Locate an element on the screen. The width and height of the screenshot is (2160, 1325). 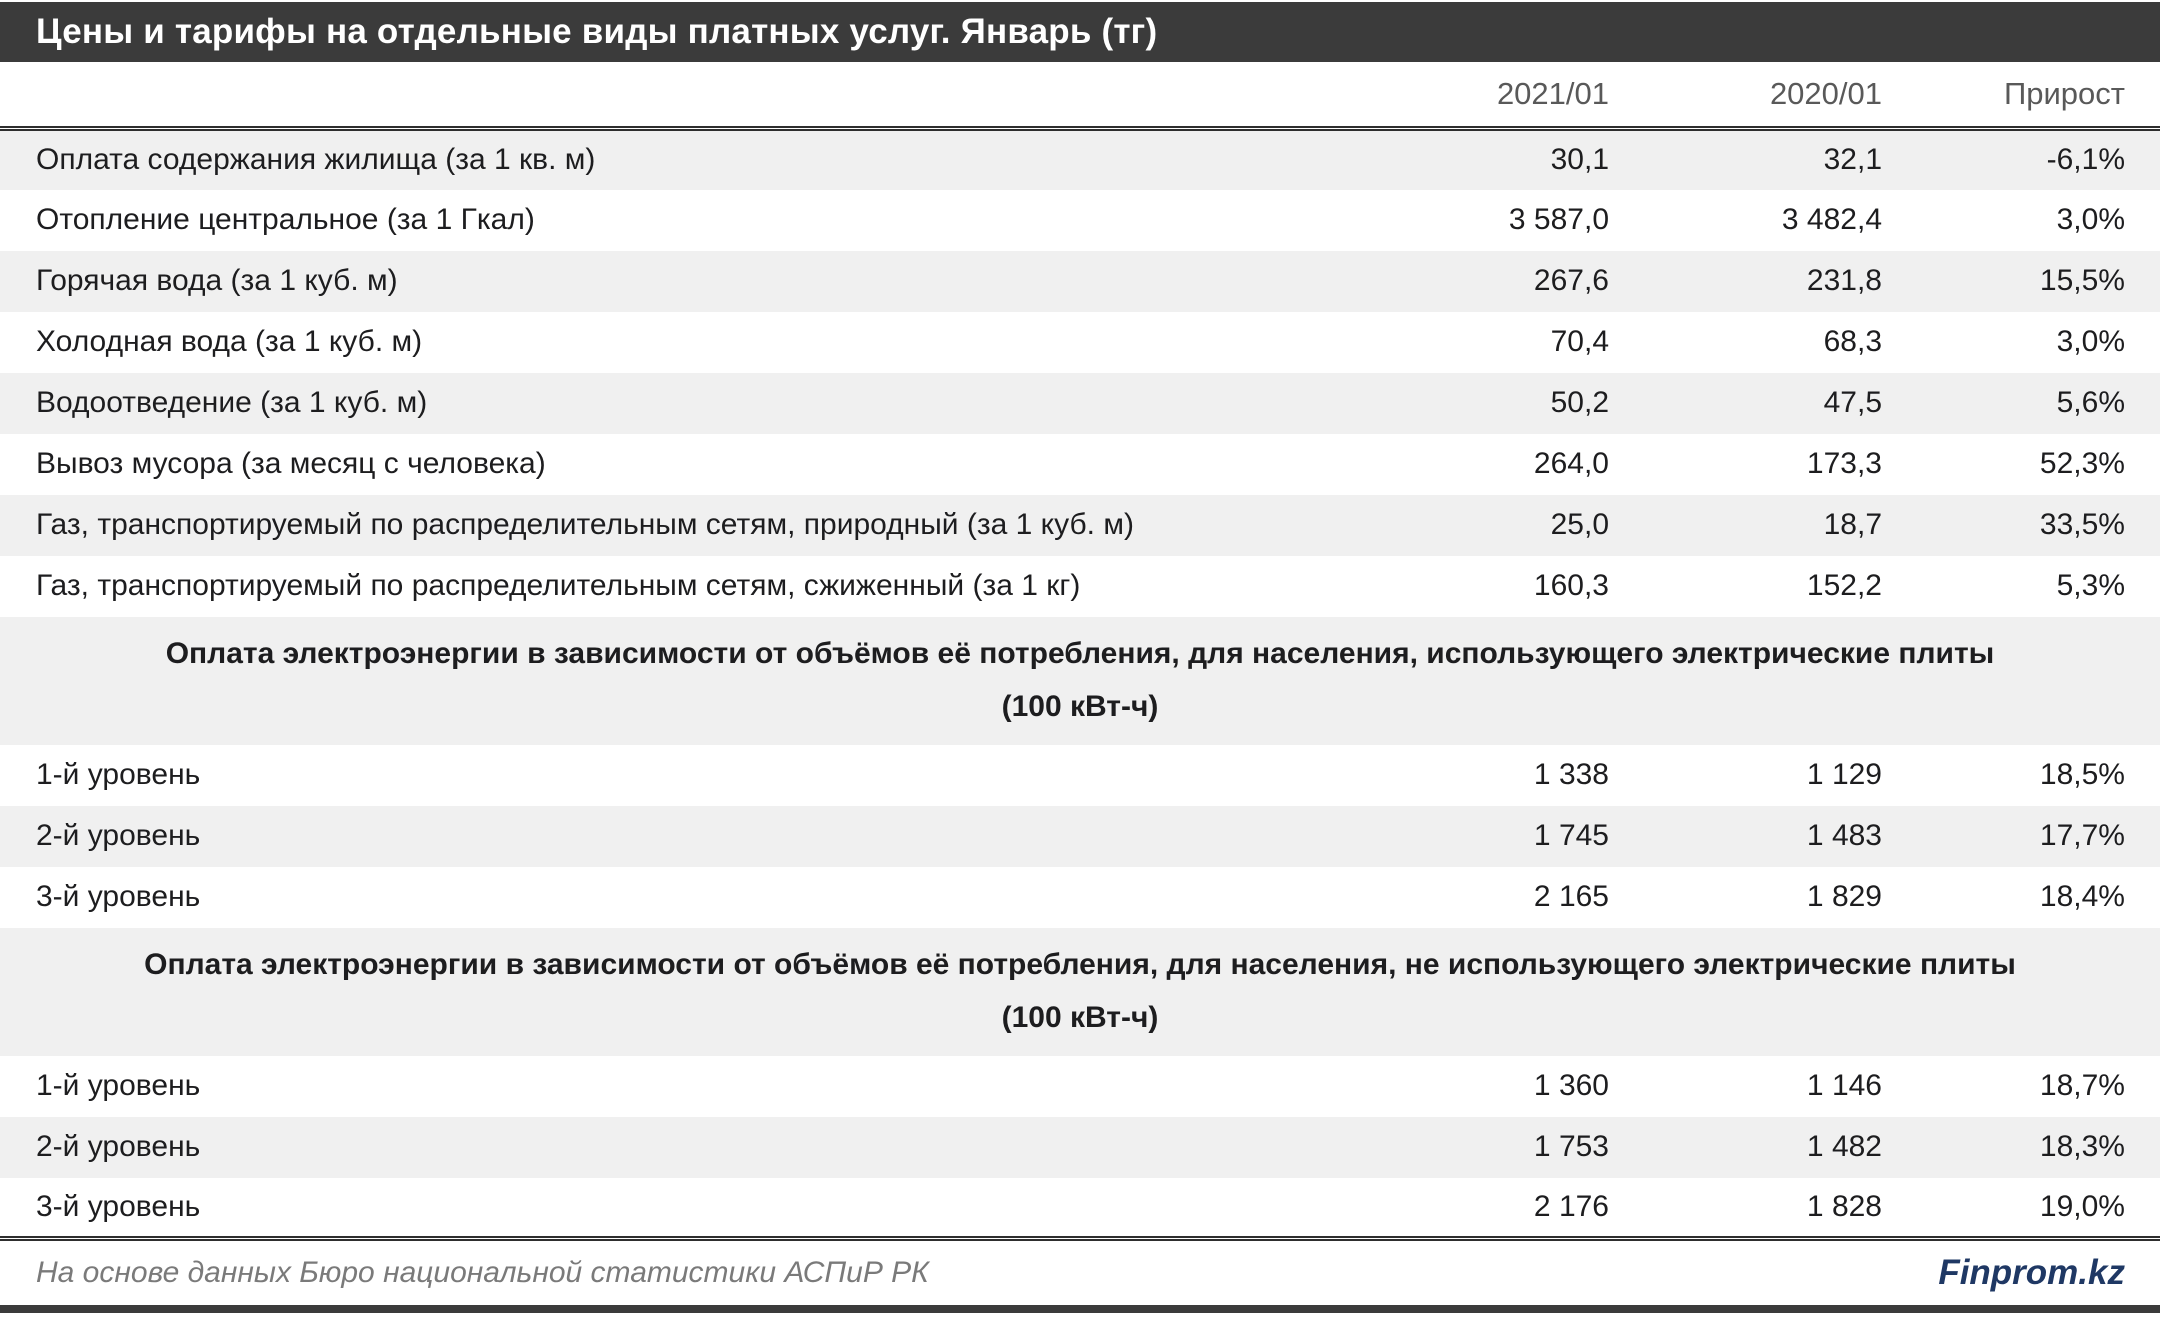
value-2021: 70,4 is located at coordinates (1579, 341).